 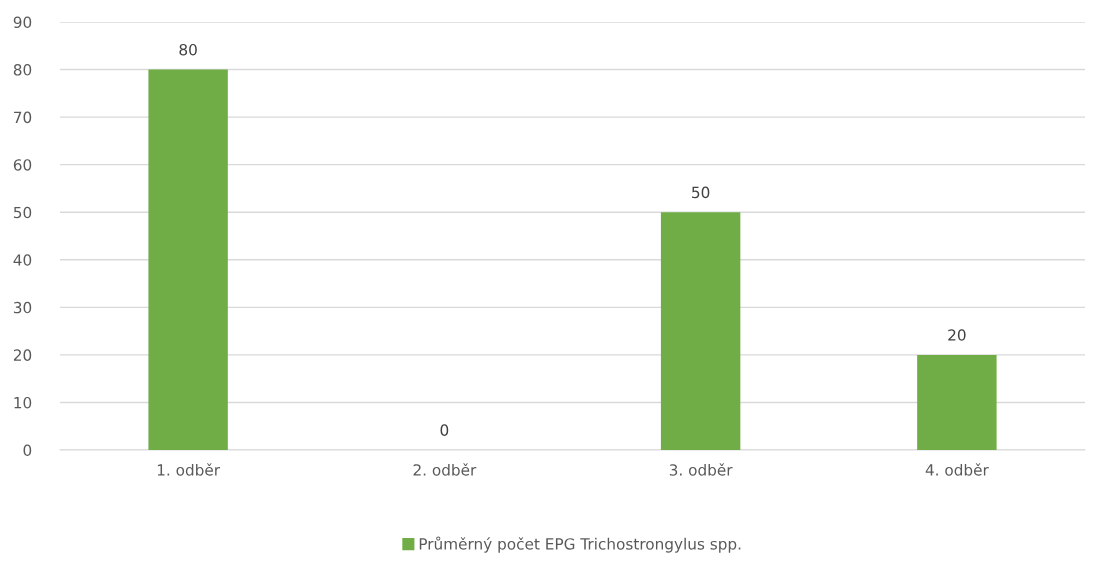 I want to click on y-tick-label: 30, so click(x=22, y=307).